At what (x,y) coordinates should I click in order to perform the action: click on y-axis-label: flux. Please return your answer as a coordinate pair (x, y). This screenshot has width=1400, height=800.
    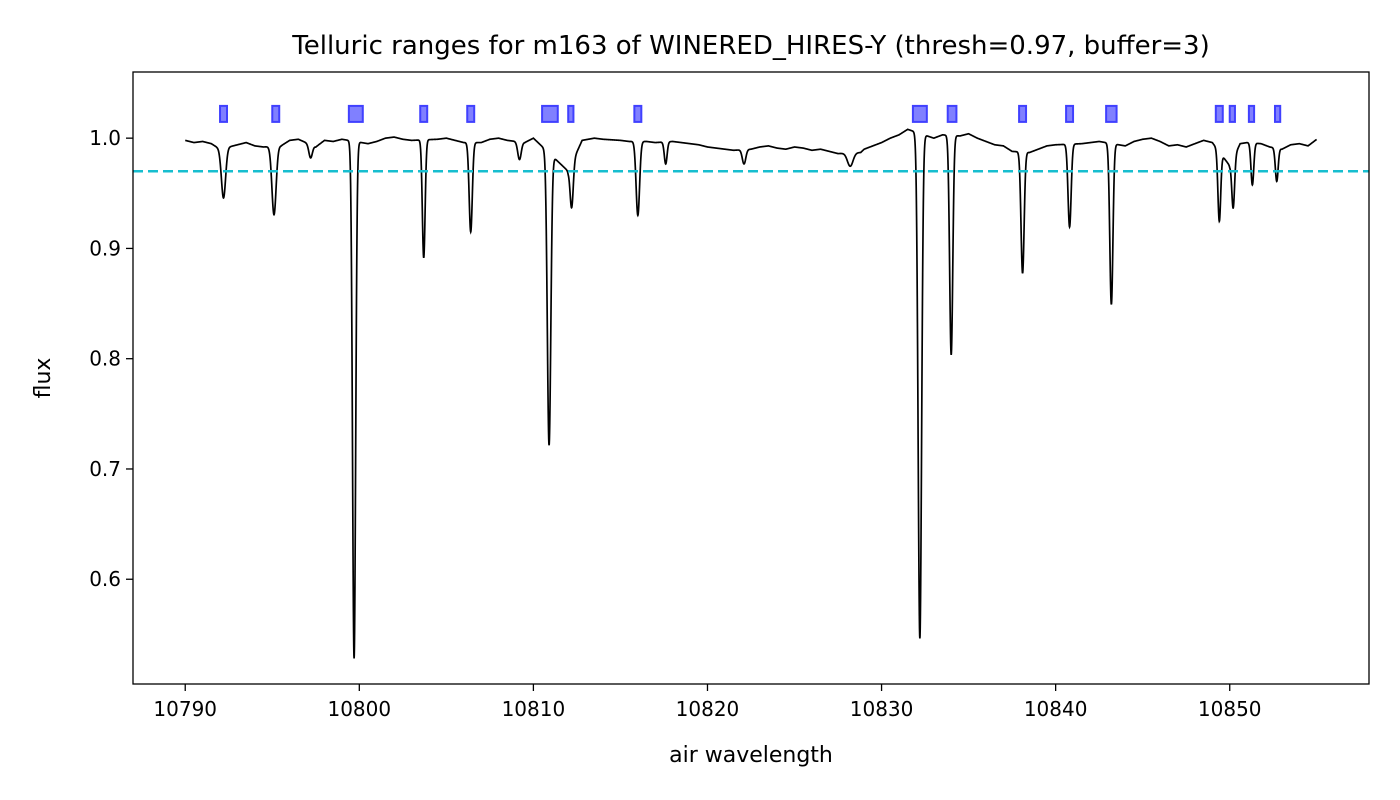
    Looking at the image, I should click on (43, 378).